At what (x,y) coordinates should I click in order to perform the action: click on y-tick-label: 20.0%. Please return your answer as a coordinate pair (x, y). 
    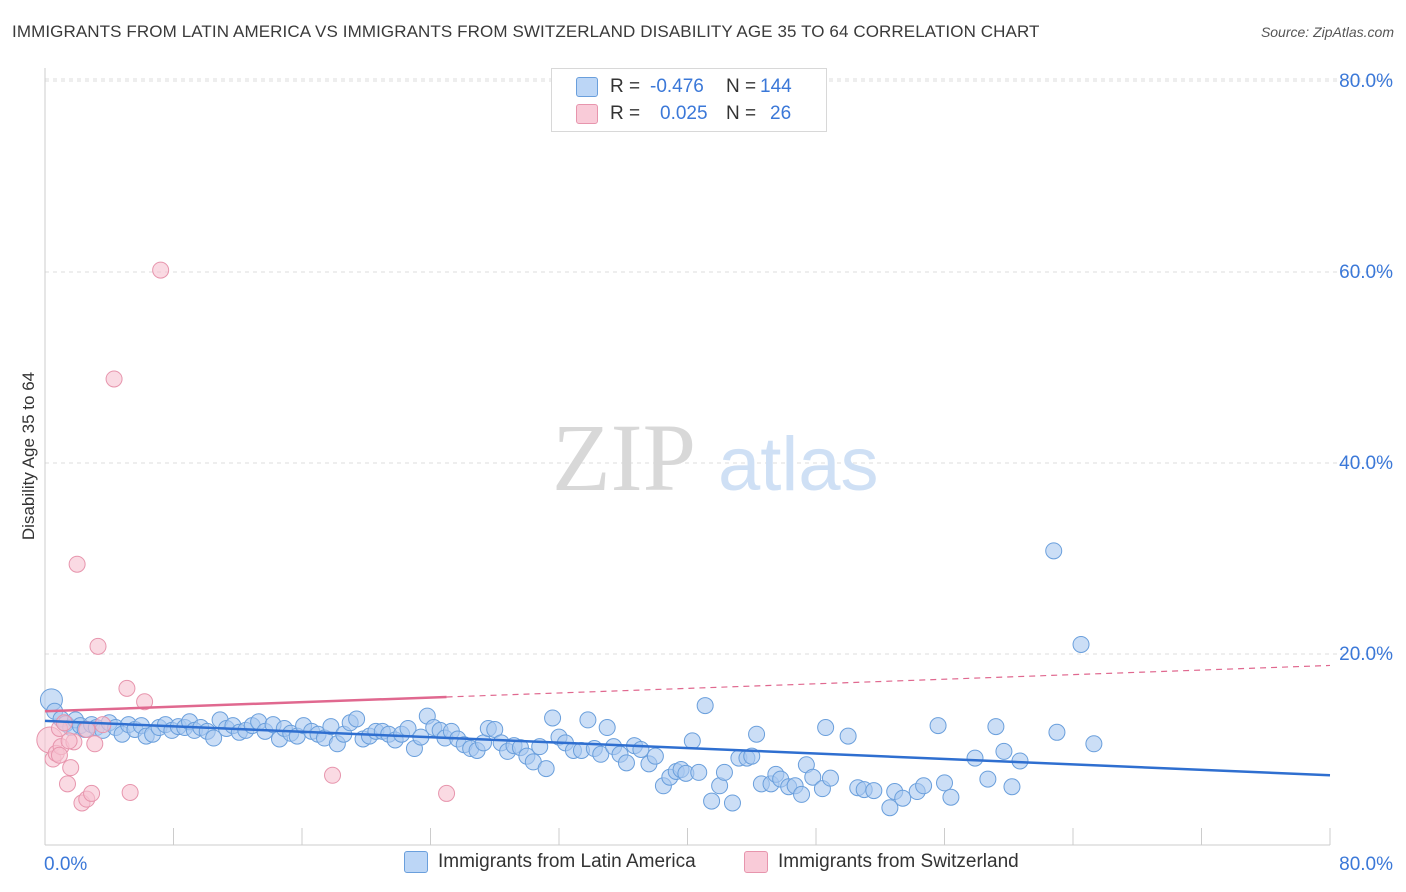
    Looking at the image, I should click on (1366, 654).